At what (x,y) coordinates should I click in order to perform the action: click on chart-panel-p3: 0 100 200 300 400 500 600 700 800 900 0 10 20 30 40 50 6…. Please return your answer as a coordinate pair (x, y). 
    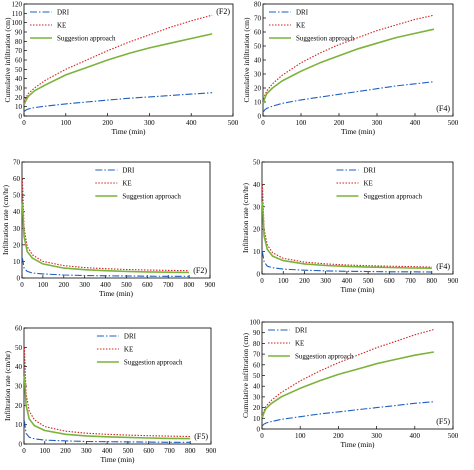
    Looking at the image, I should click on (108, 229).